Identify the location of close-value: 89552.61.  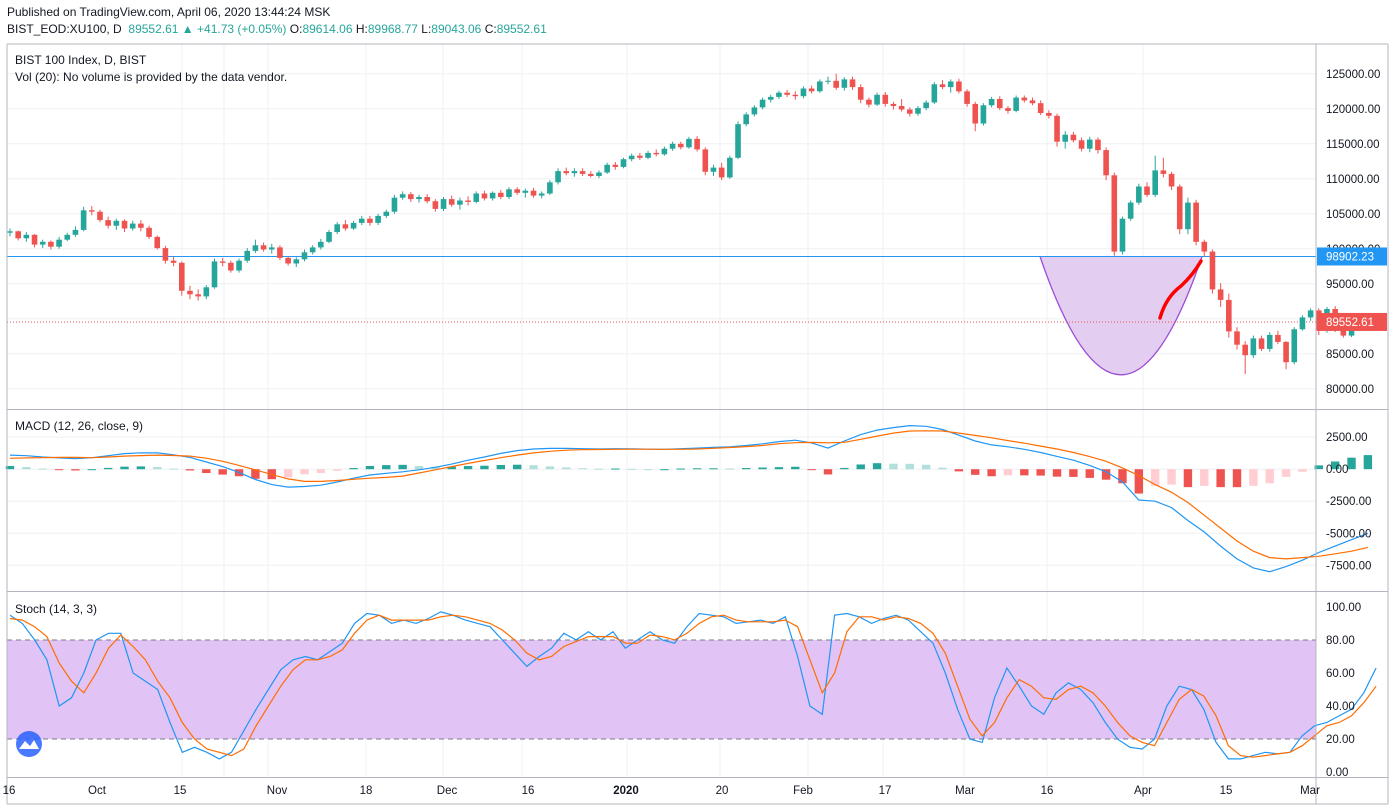
(521, 29).